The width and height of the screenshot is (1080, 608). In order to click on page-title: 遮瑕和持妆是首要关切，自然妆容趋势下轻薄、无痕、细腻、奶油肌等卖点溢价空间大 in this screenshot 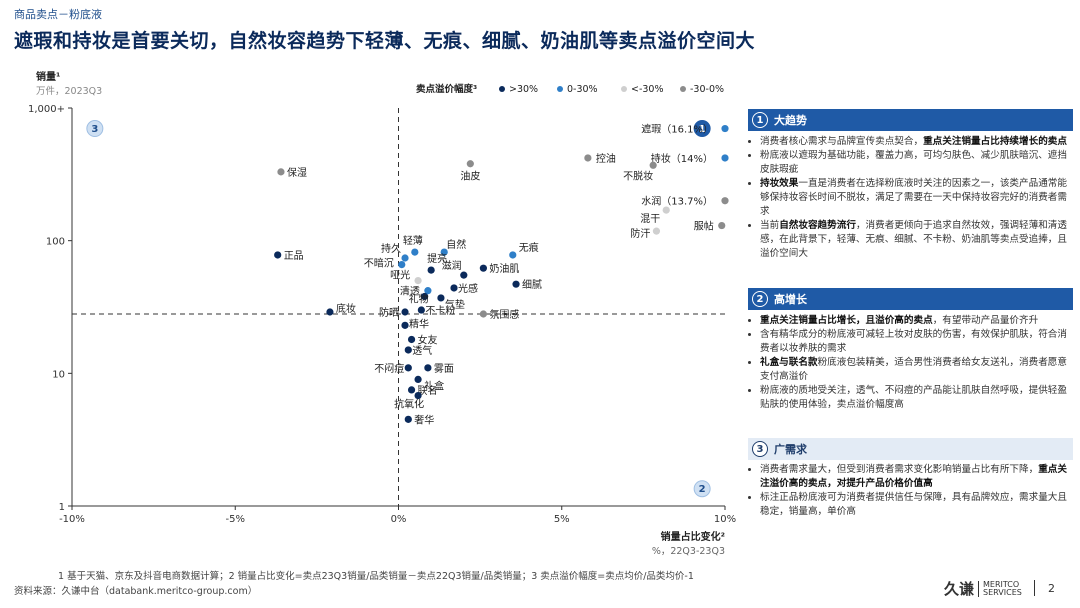, I will do `click(385, 41)`.